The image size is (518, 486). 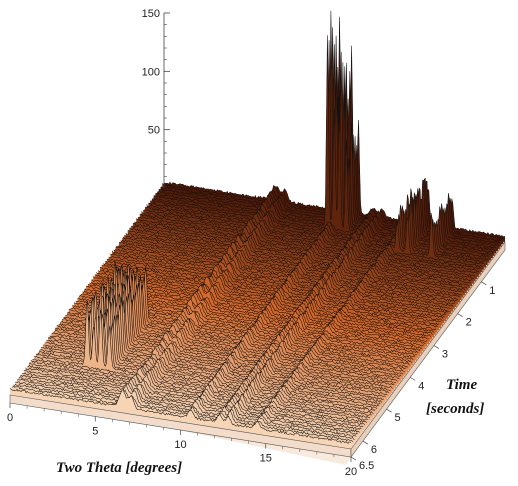 I want to click on y-axis-tick-label: 1, so click(x=492, y=291).